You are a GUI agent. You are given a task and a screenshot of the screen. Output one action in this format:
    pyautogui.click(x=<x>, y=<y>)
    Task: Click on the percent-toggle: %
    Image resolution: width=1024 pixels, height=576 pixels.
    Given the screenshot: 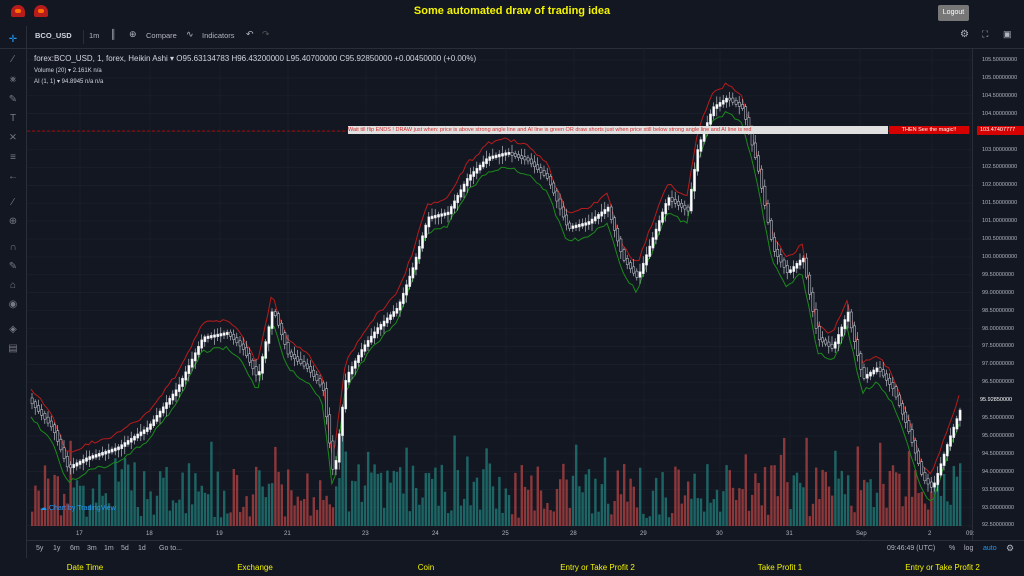 What is the action you would take?
    pyautogui.click(x=952, y=548)
    